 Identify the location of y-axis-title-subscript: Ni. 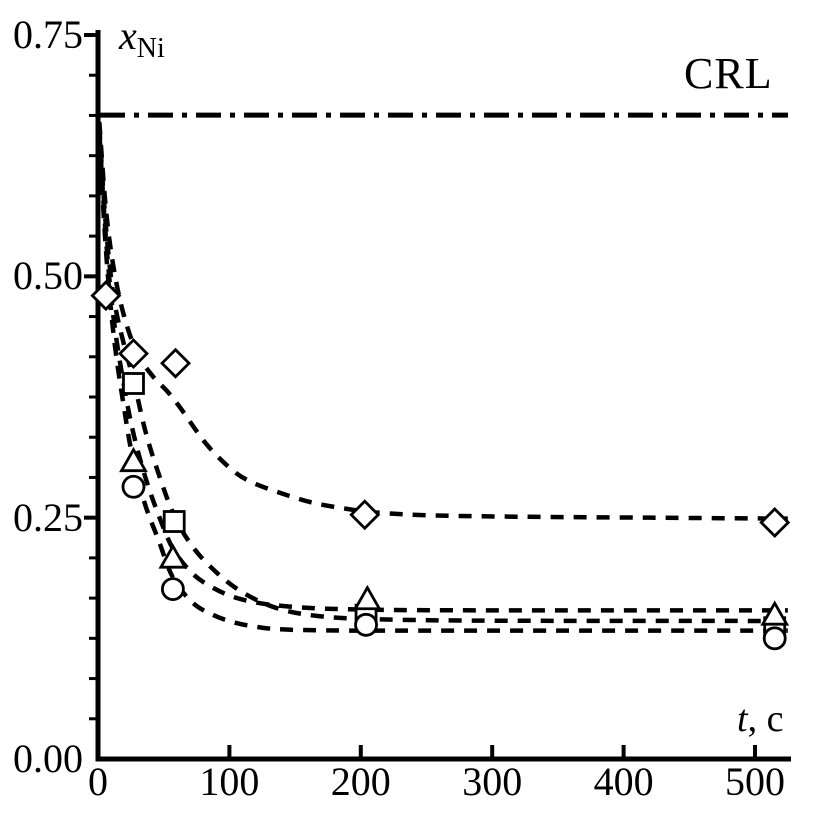
(150, 48).